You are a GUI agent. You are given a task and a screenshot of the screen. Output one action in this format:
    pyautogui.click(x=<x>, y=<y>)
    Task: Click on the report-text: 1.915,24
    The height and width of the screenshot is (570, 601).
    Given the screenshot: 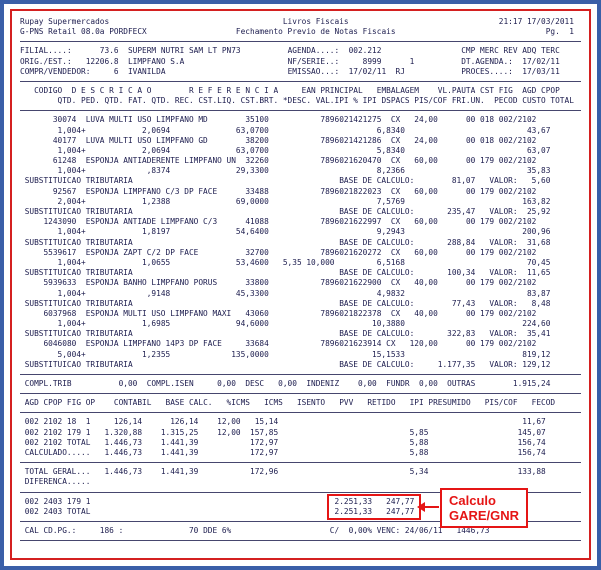 What is the action you would take?
    pyautogui.click(x=531, y=383)
    